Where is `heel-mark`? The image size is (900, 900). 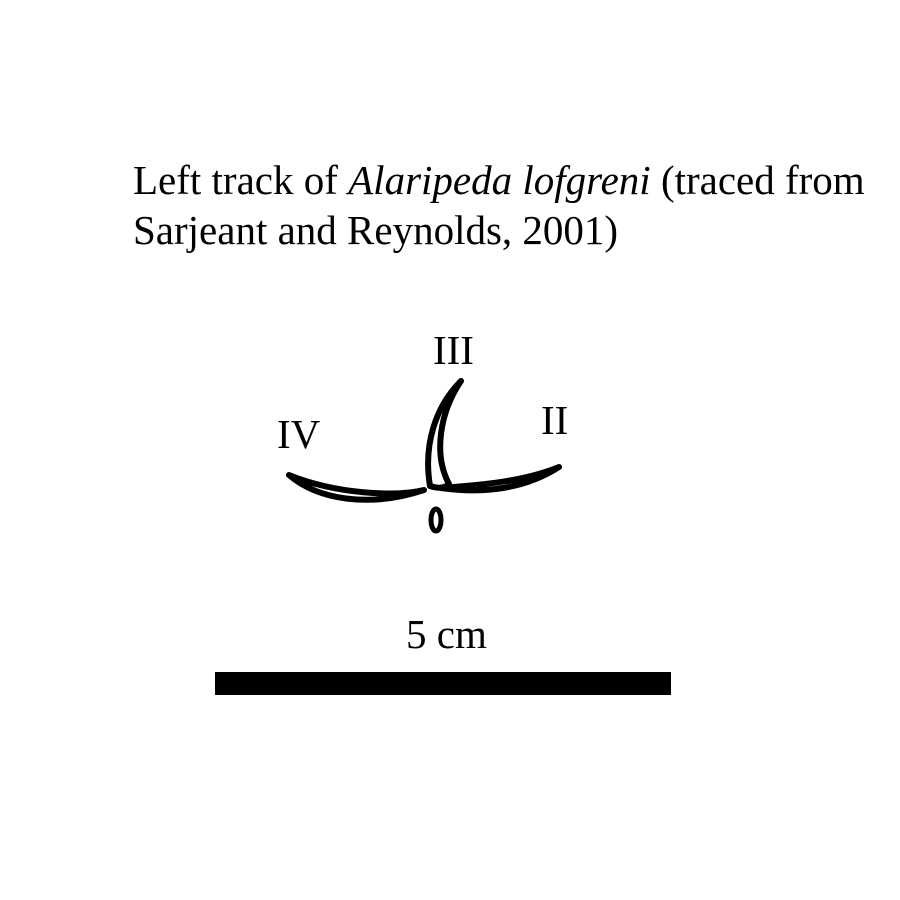 heel-mark is located at coordinates (436, 520).